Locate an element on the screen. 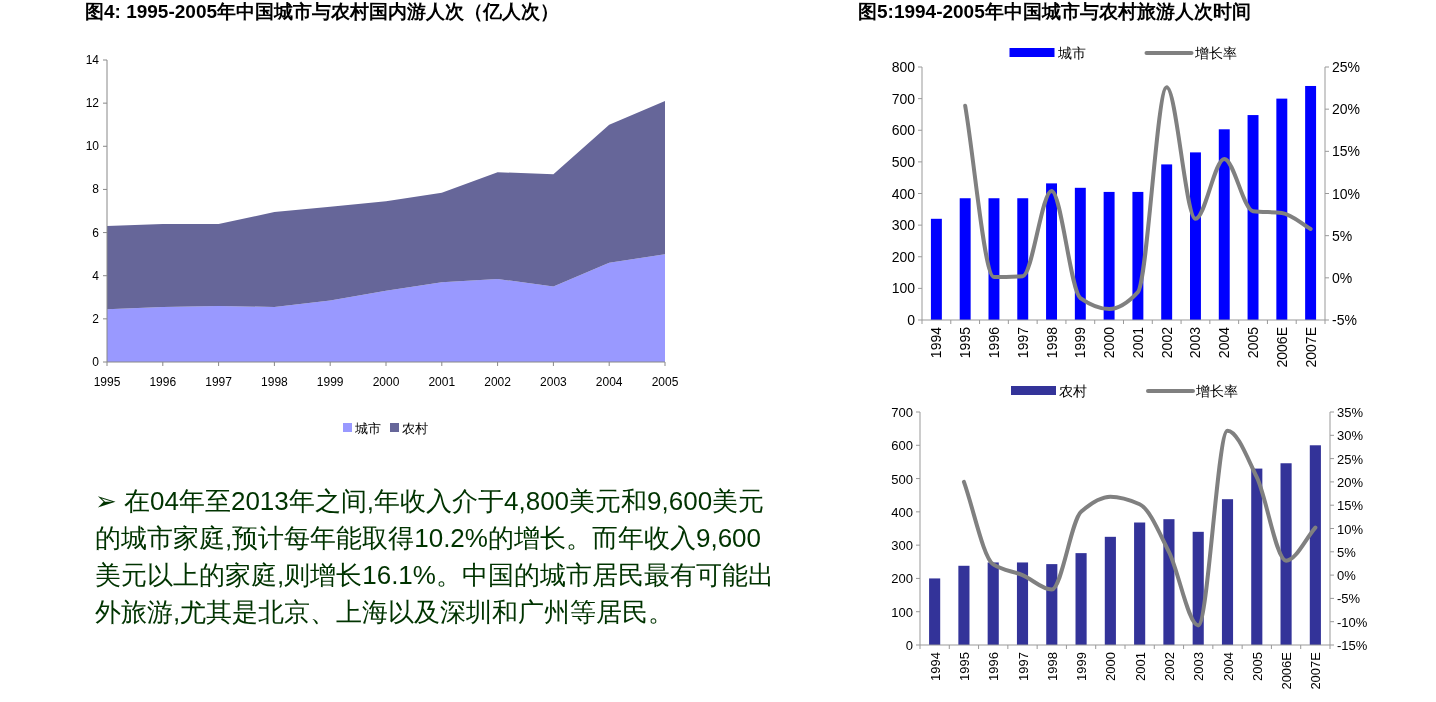 Image resolution: width=1436 pixels, height=702 pixels. y-tick-label: 4 is located at coordinates (96, 275).